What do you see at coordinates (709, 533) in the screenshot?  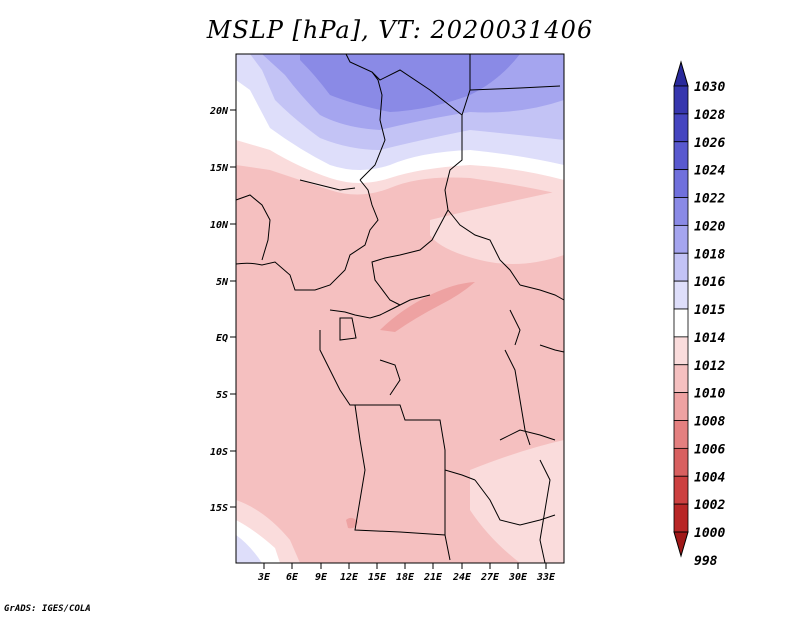 I see `colorbar-label: 1000` at bounding box center [709, 533].